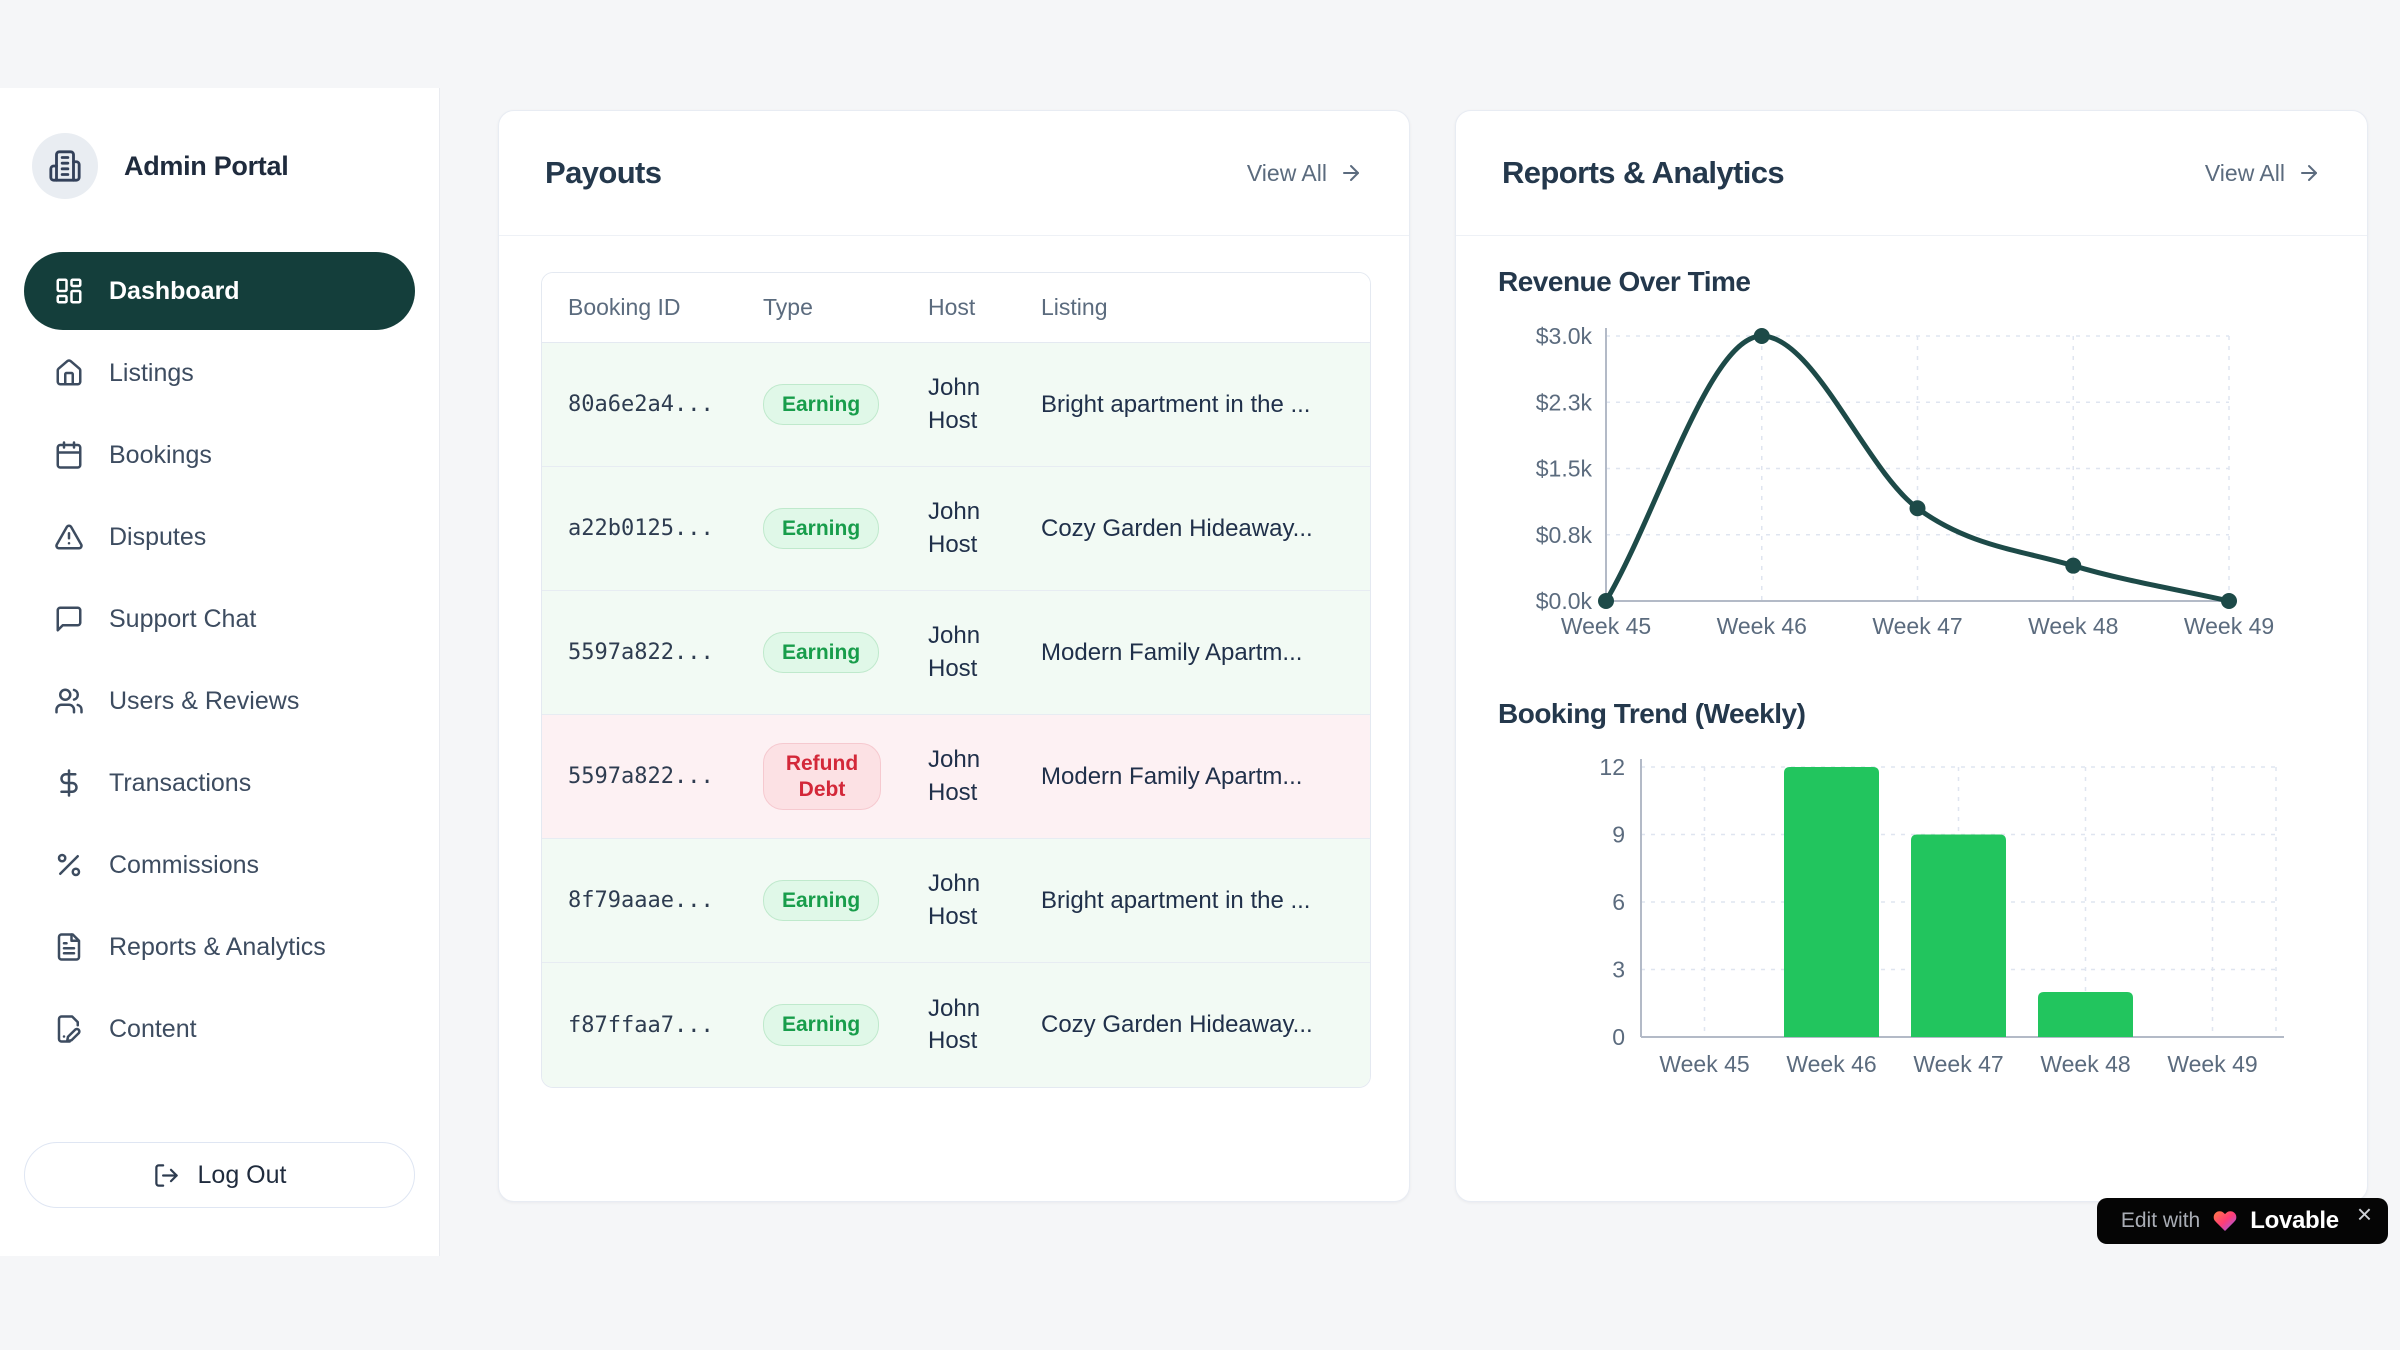 The width and height of the screenshot is (2400, 1350). Describe the element at coordinates (1618, 835) in the screenshot. I see `svg-text: 9` at that location.